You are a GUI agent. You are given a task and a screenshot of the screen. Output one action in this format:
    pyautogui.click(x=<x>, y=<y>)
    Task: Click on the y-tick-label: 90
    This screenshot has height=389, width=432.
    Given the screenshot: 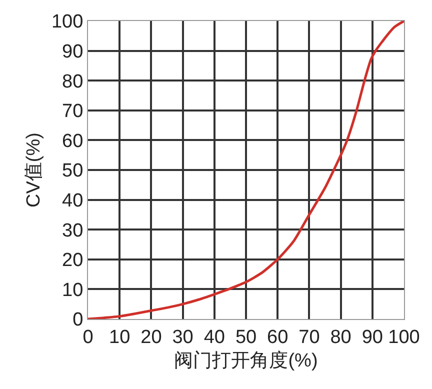 What is the action you would take?
    pyautogui.click(x=73, y=51)
    